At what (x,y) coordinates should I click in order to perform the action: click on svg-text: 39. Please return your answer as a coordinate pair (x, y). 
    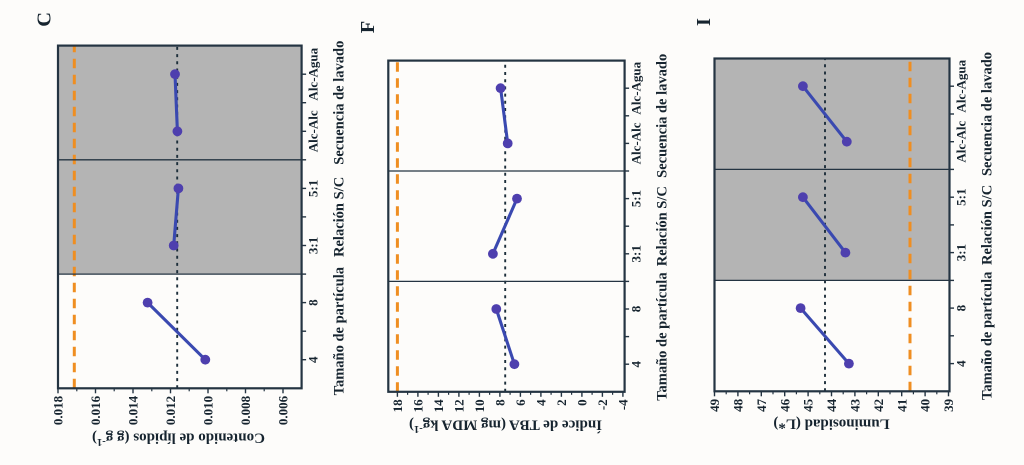
    Looking at the image, I should click on (948, 405).